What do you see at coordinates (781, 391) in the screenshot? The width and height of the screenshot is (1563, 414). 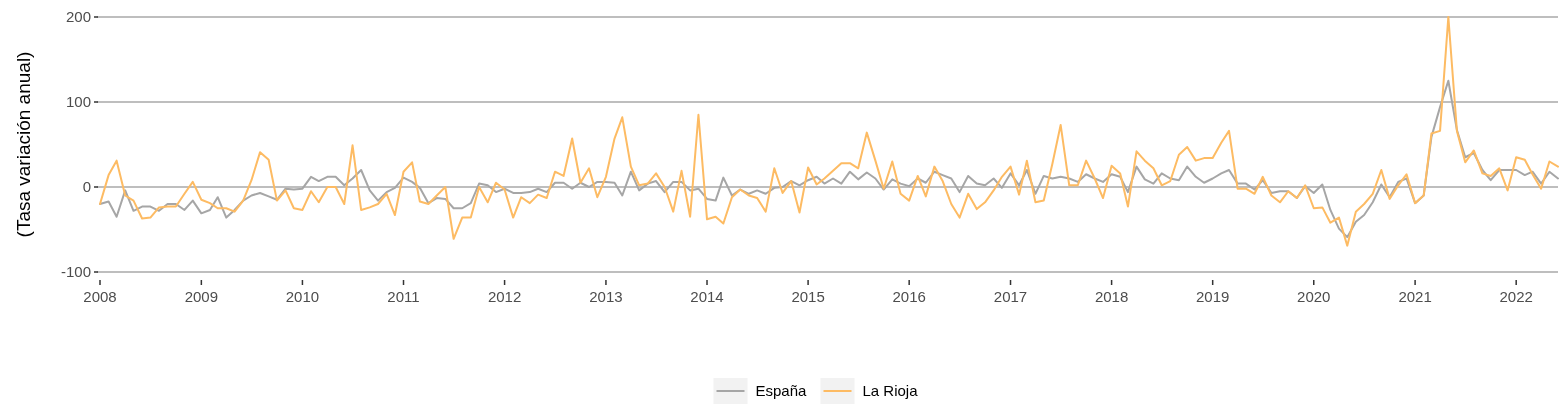 I see `legend-label: España` at bounding box center [781, 391].